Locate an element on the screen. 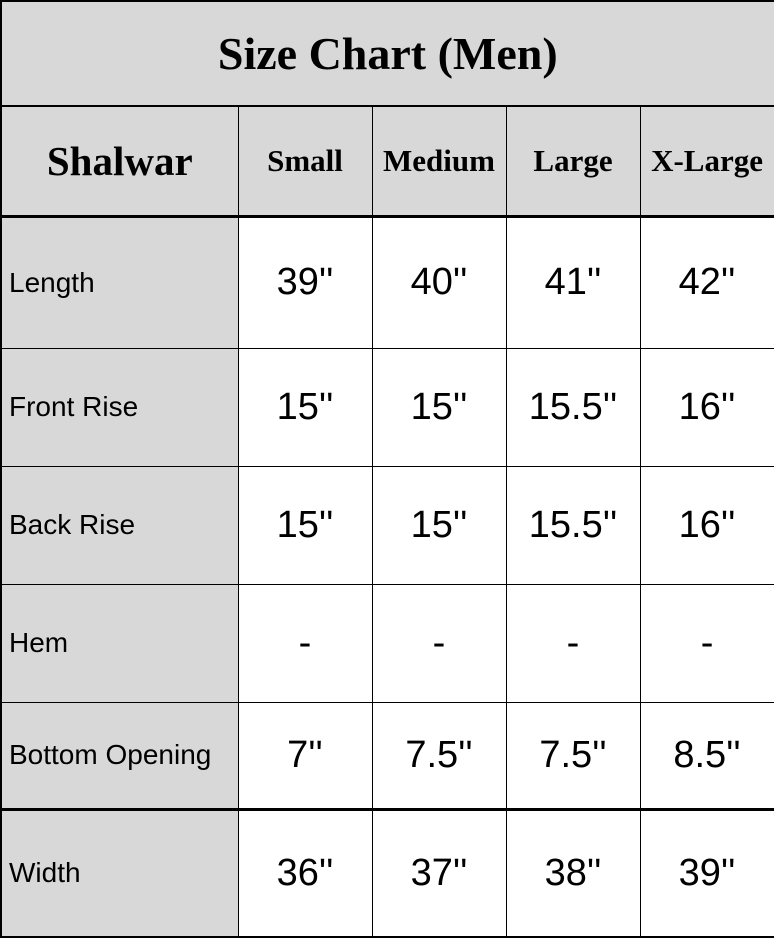 The image size is (774, 938). row-label: Back Rise is located at coordinates (119, 525).